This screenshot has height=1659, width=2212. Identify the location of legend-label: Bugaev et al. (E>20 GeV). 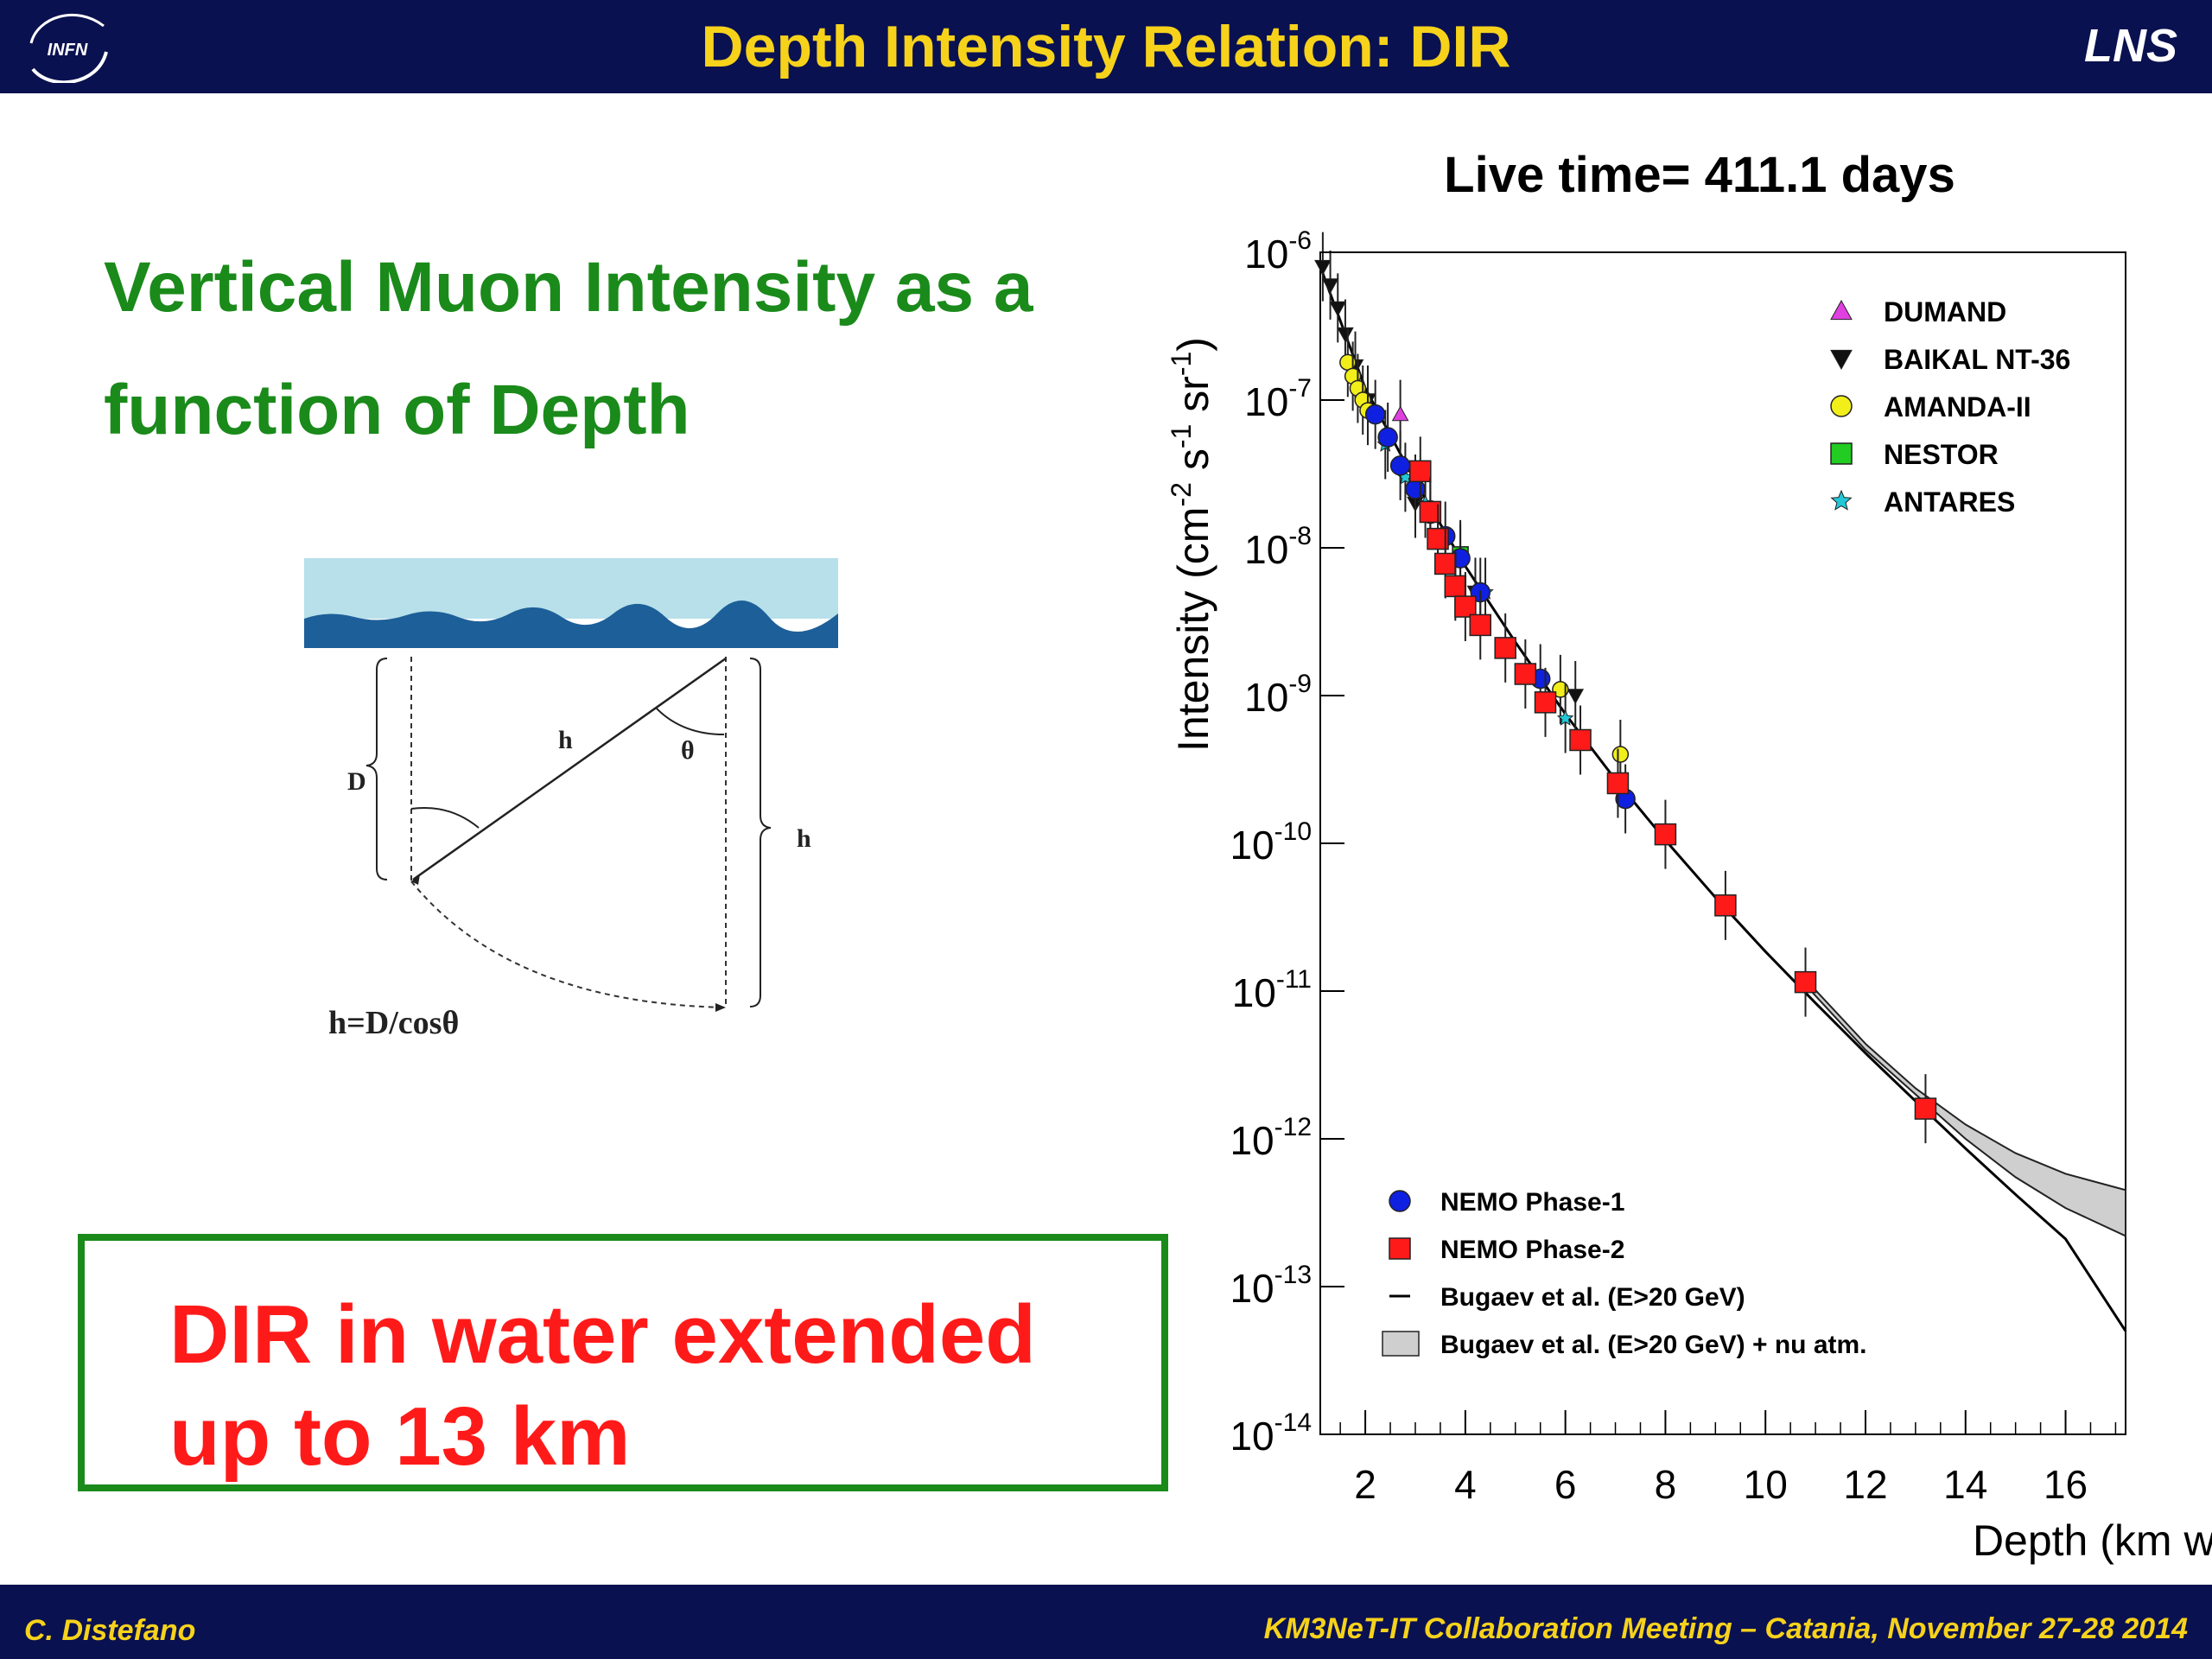
(1592, 1297).